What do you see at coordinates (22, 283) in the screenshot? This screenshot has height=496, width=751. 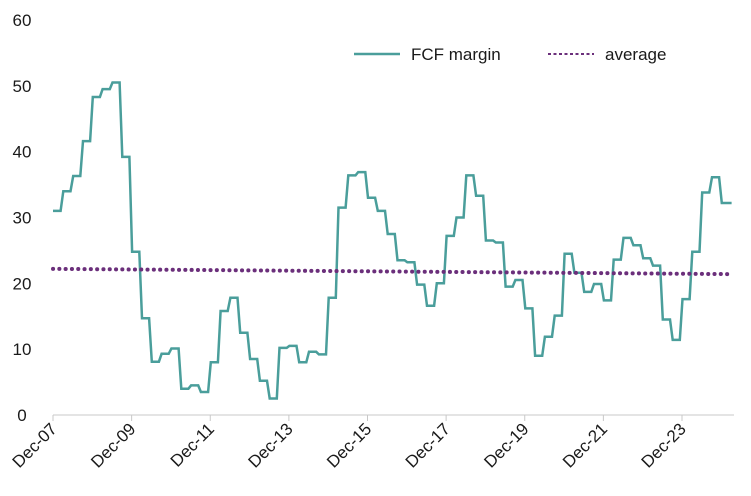 I see `y-tick-label-20: 20` at bounding box center [22, 283].